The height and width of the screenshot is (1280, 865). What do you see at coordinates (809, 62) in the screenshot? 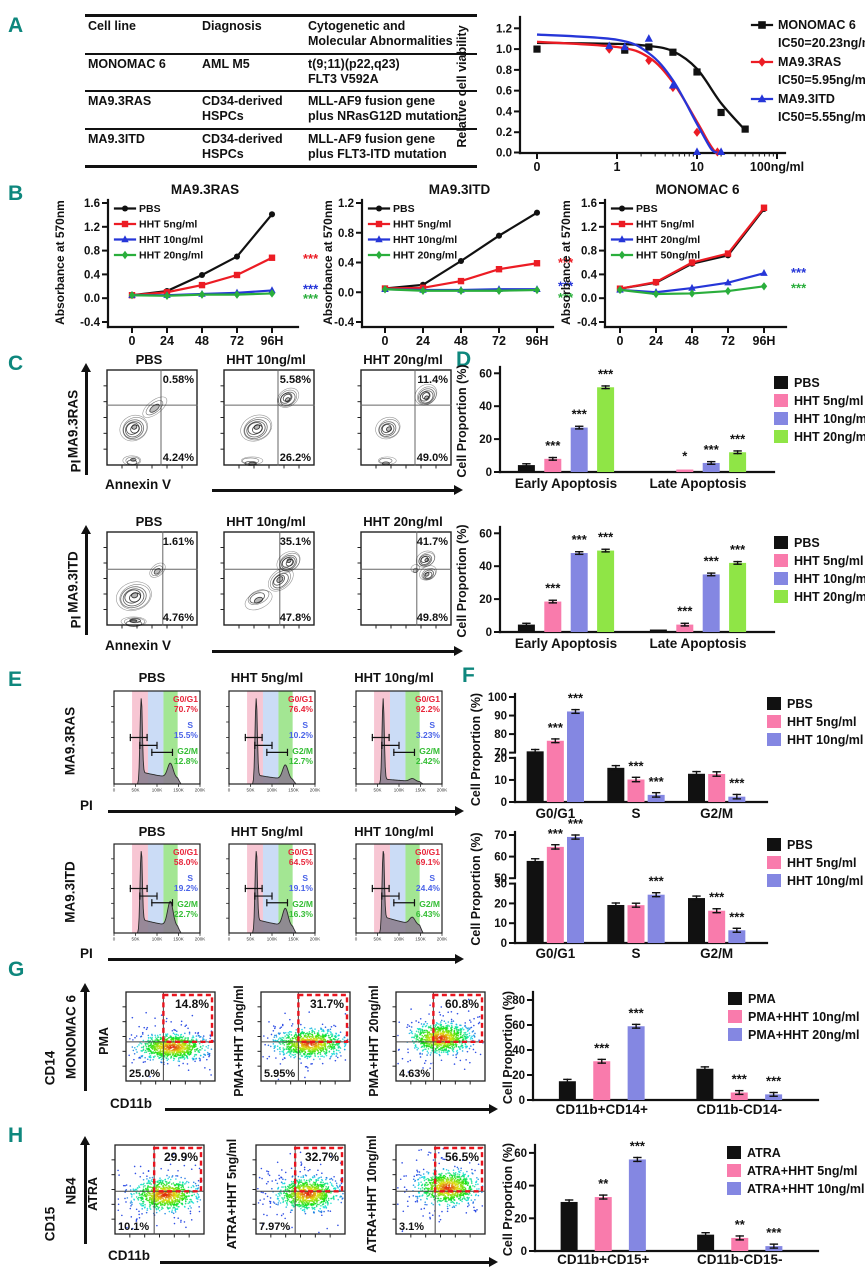
I see `svg-text: MA9.3RAS` at bounding box center [809, 62].